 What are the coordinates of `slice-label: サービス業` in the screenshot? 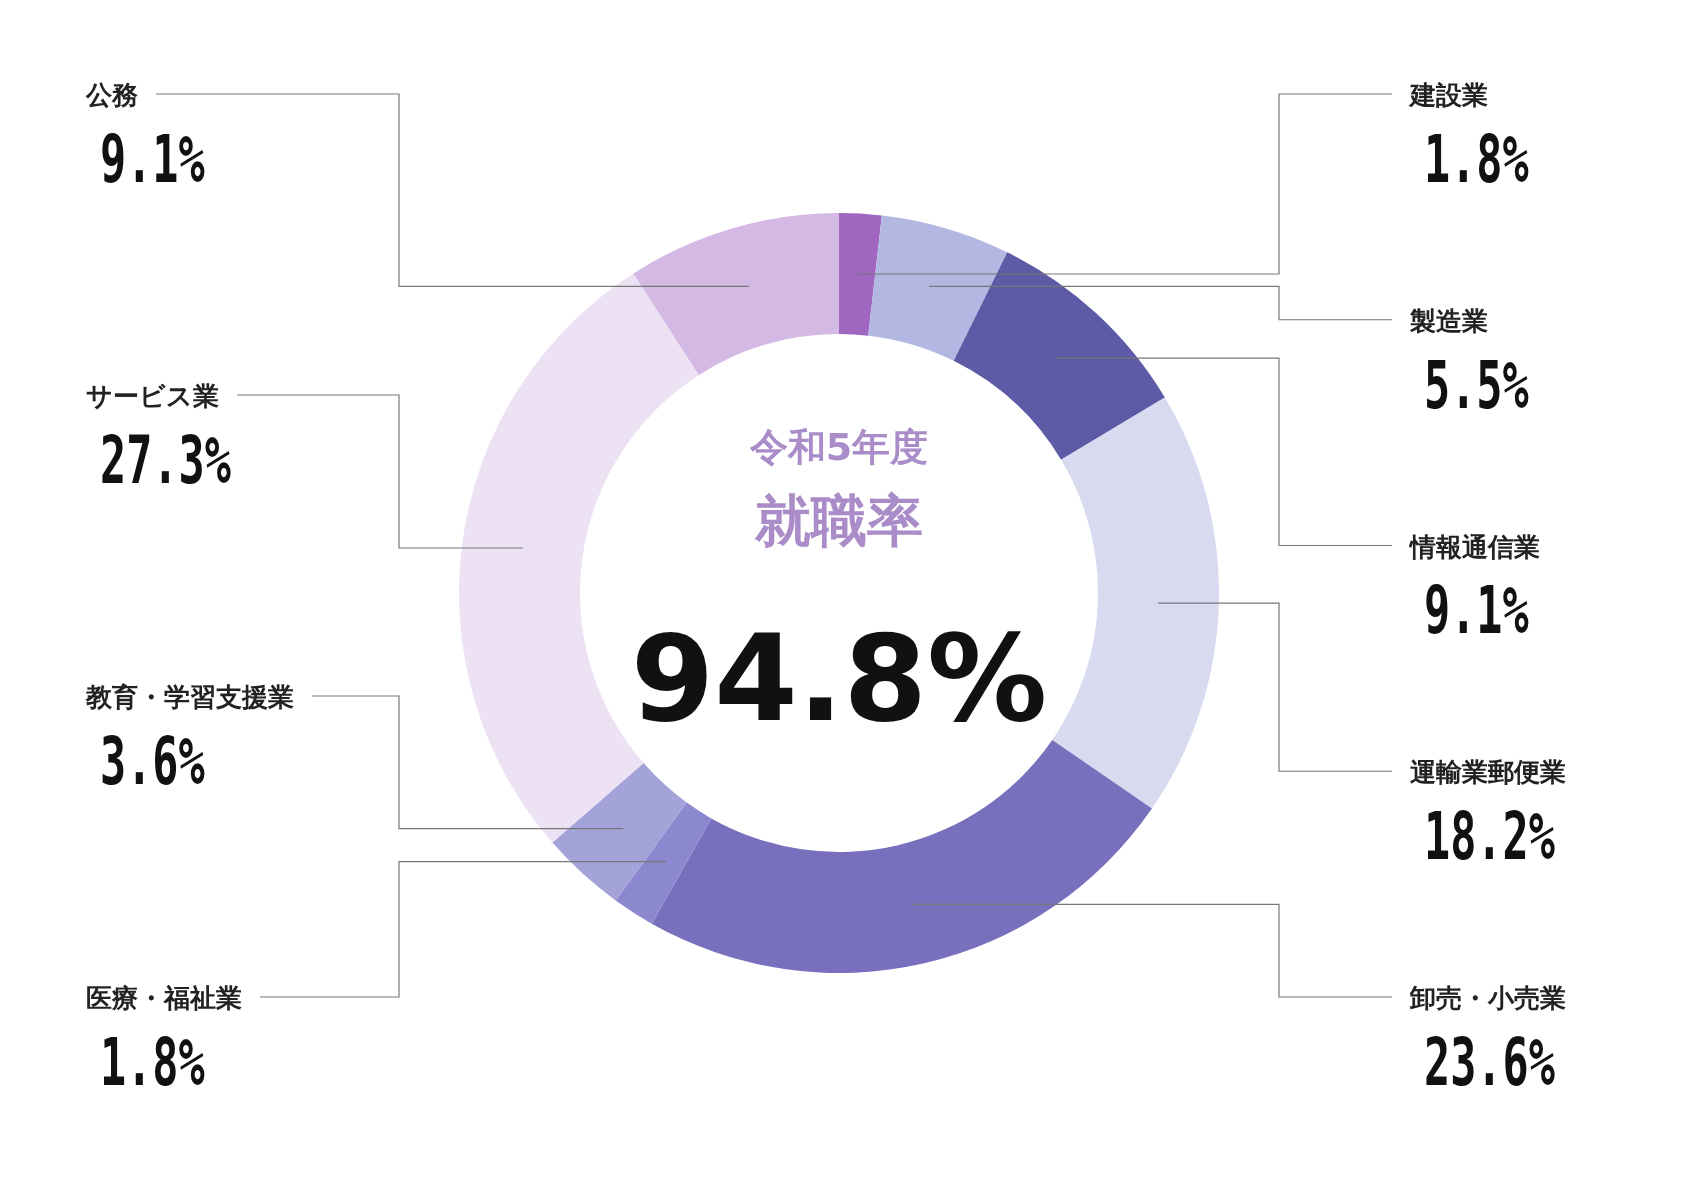 It's located at (152, 396).